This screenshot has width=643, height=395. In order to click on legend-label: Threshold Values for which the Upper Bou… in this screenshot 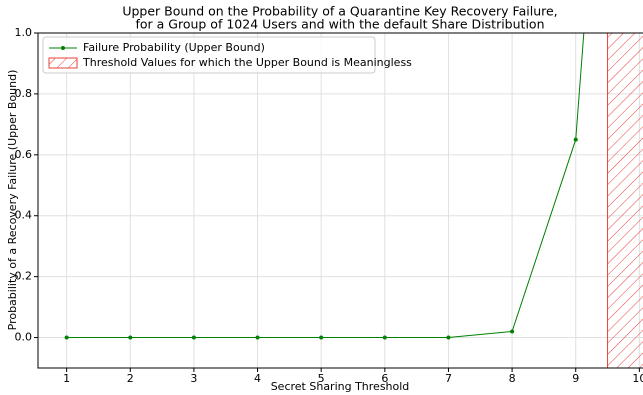, I will do `click(247, 62)`.